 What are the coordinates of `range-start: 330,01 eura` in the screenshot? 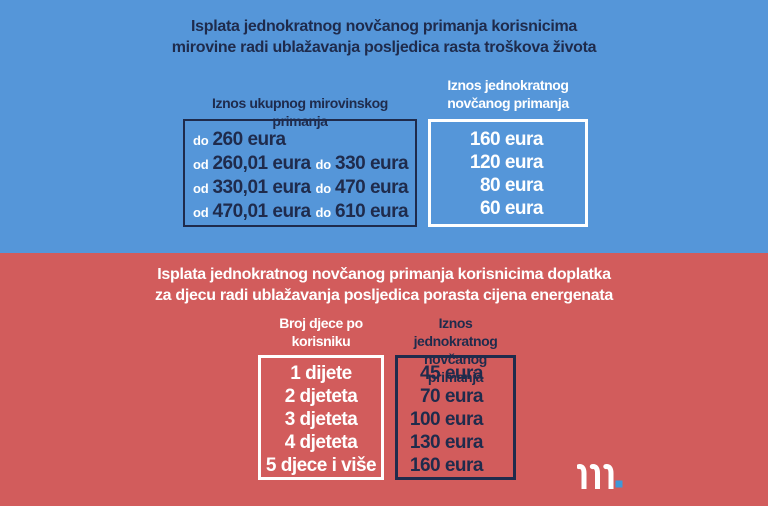 It's located at (261, 187).